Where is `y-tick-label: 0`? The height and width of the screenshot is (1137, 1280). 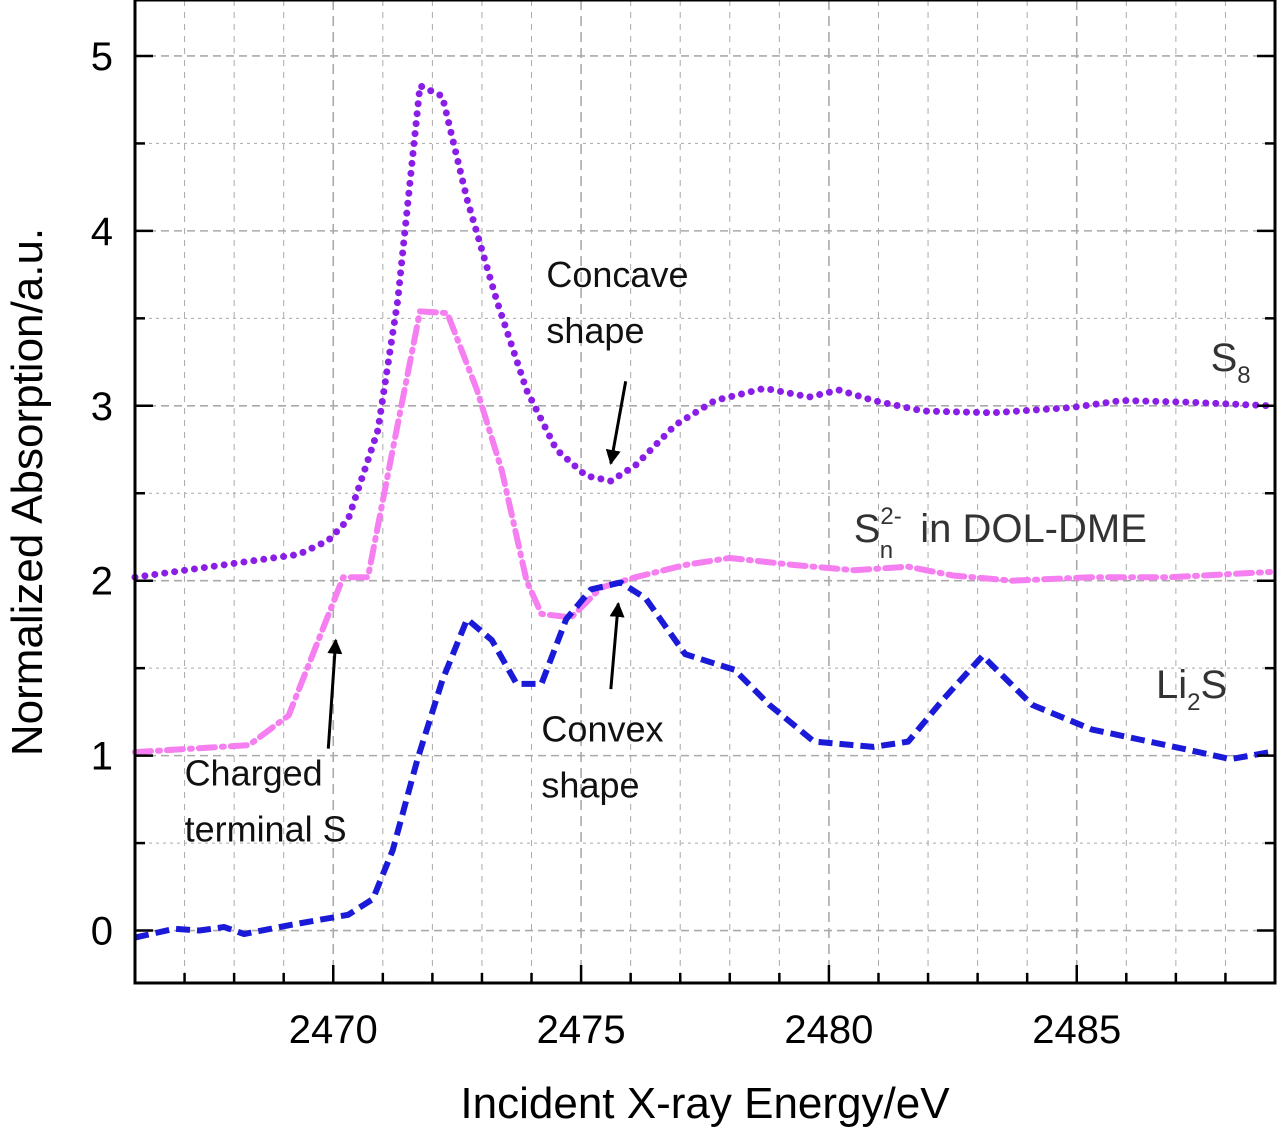 y-tick-label: 0 is located at coordinates (102, 932).